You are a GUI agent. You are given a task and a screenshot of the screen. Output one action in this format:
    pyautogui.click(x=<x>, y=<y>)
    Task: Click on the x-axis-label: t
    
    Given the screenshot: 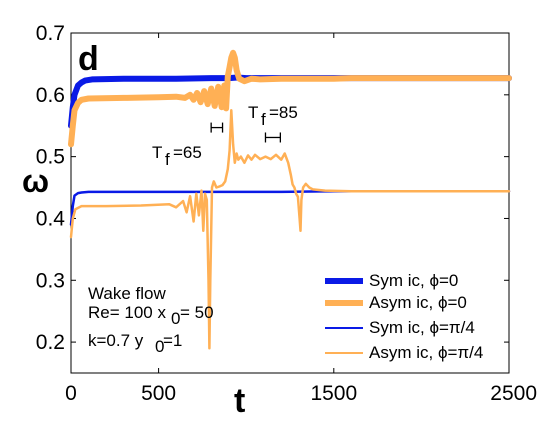 What is the action you would take?
    pyautogui.click(x=239, y=401)
    